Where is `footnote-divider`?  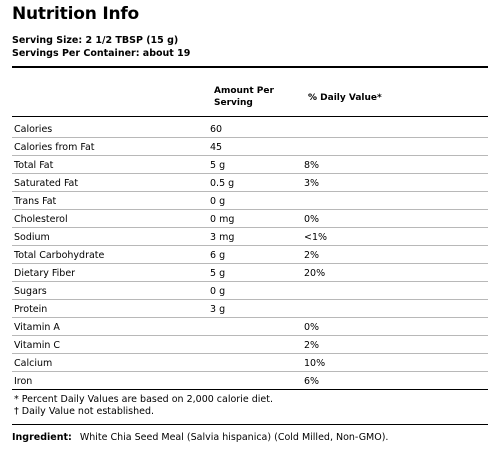 footnote-divider is located at coordinates (250, 424).